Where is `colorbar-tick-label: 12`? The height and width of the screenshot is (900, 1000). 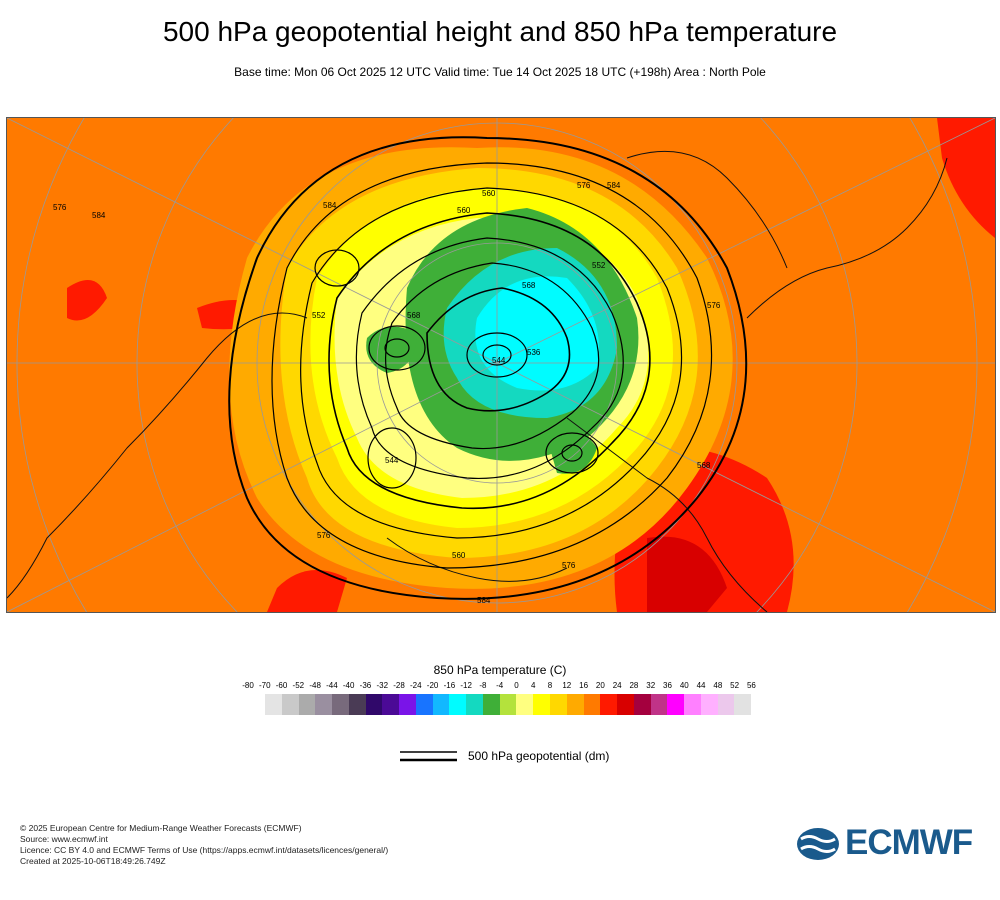 colorbar-tick-label: 12 is located at coordinates (567, 685).